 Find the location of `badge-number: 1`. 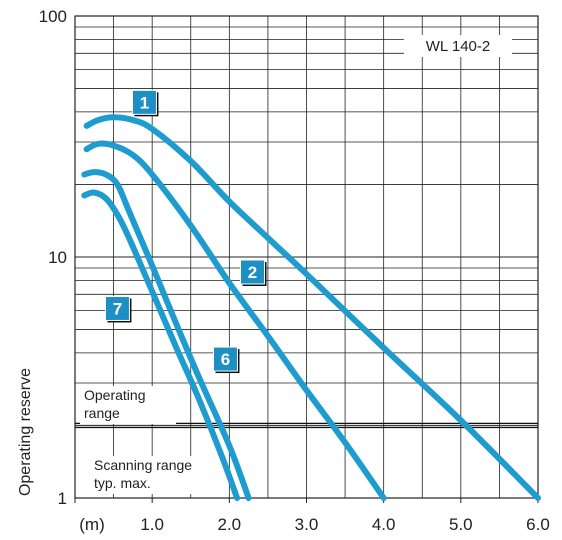

badge-number: 1 is located at coordinates (144, 102).